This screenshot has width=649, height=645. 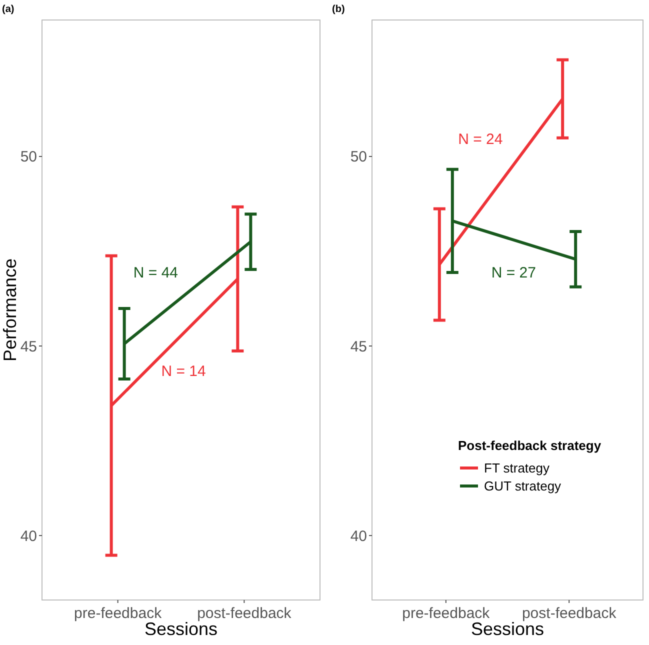 I want to click on annotation: N = 44, so click(x=155, y=273).